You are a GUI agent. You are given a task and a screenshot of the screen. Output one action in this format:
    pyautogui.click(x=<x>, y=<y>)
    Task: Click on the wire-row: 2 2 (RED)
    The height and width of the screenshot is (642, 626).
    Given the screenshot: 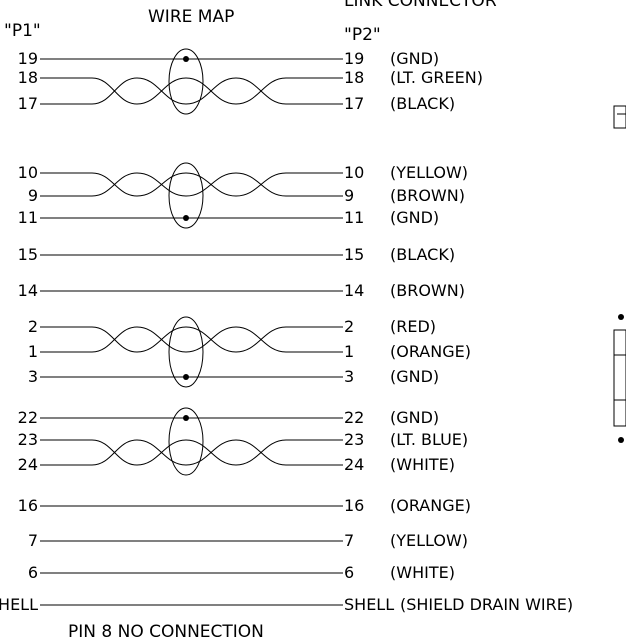 What is the action you would take?
    pyautogui.click(x=232, y=335)
    